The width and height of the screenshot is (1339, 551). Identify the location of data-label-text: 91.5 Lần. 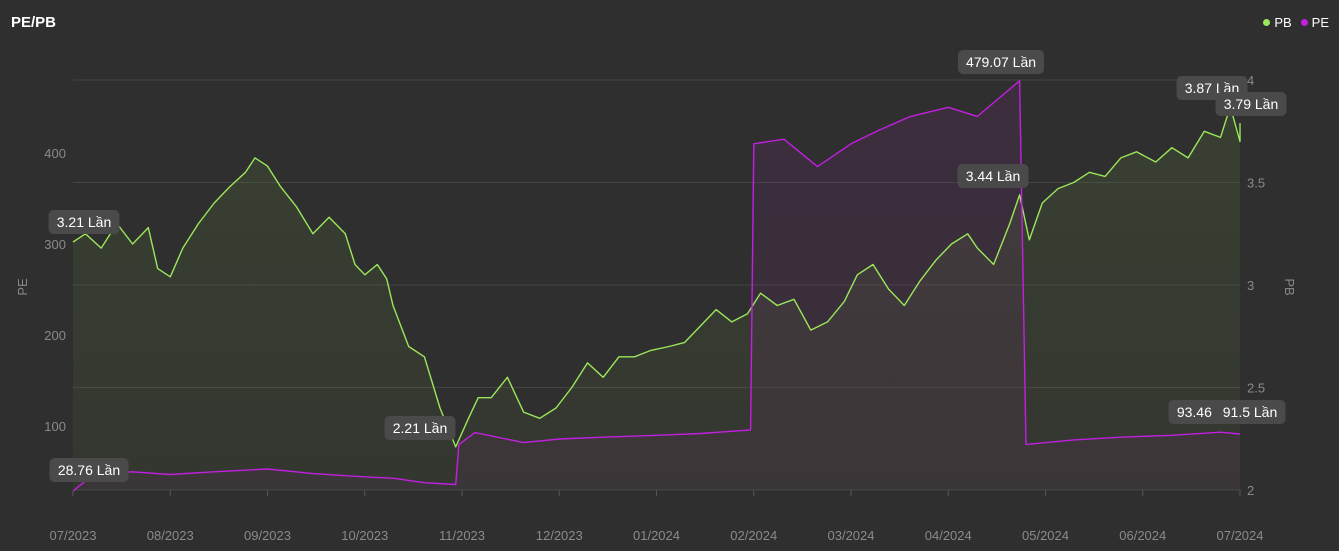
(1250, 412).